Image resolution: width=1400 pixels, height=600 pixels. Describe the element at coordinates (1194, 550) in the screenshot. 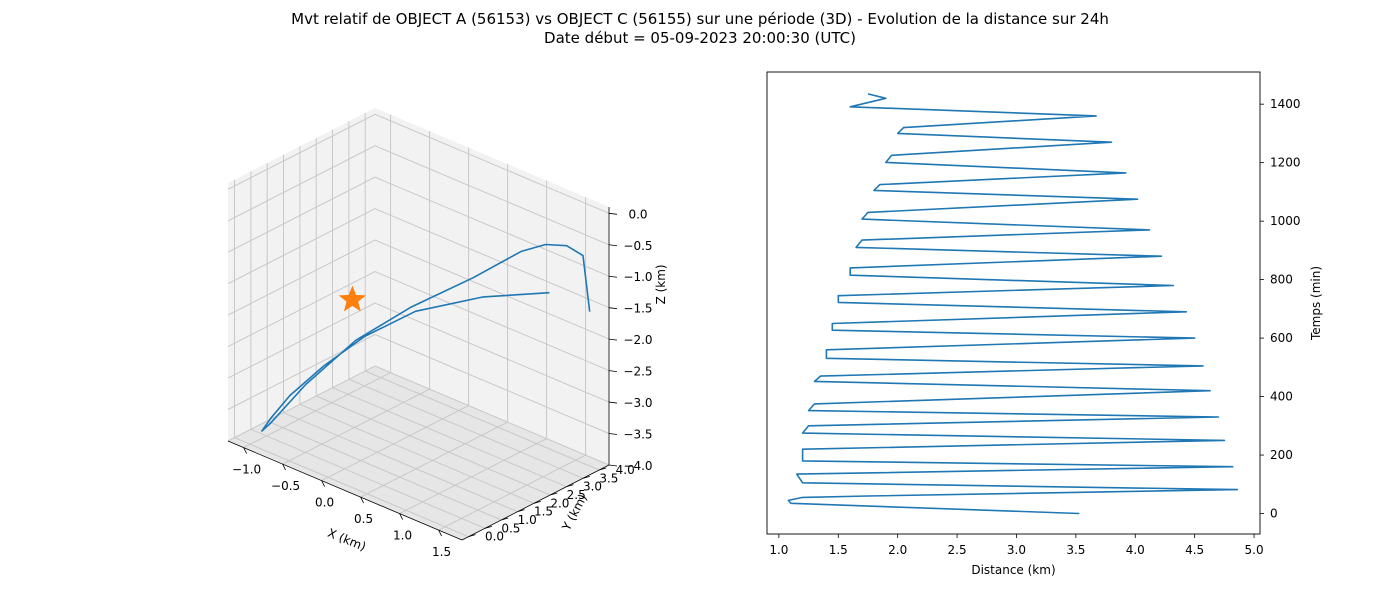

I see `x-tick-label: 4.5` at that location.